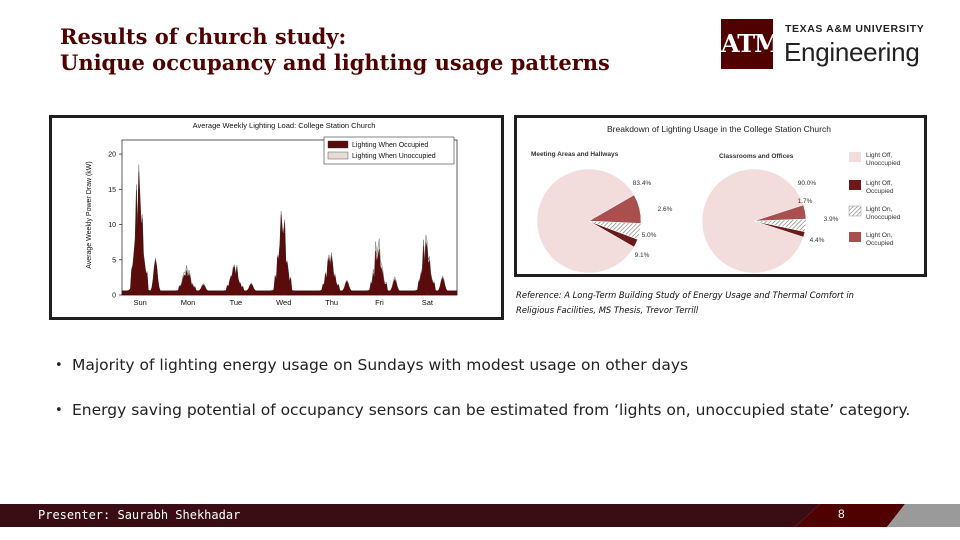 This screenshot has height=540, width=960. What do you see at coordinates (114, 260) in the screenshot?
I see `y-tick-label: 5` at bounding box center [114, 260].